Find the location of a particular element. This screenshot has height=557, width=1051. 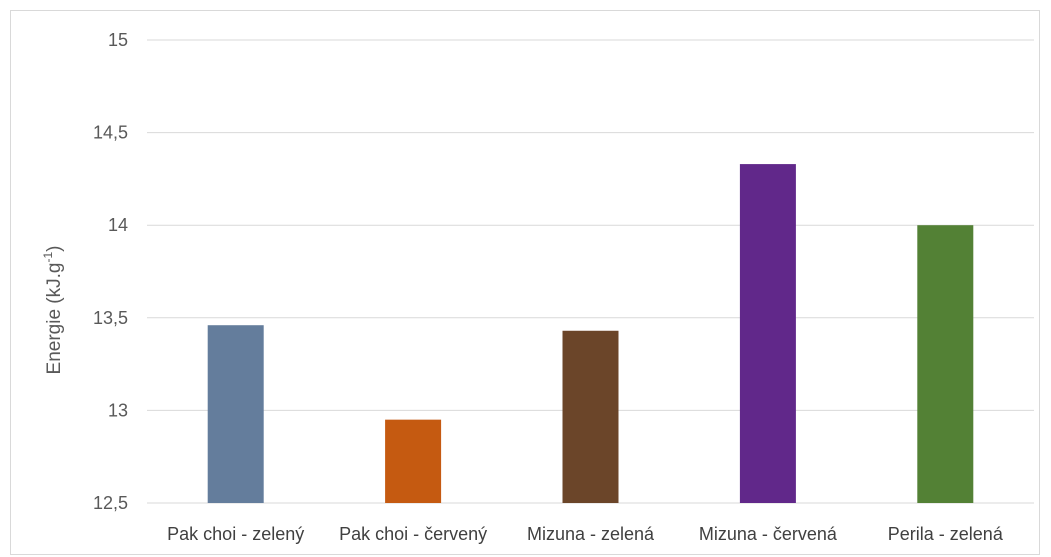

x-category-label: Pak choi - zelený is located at coordinates (235, 534).